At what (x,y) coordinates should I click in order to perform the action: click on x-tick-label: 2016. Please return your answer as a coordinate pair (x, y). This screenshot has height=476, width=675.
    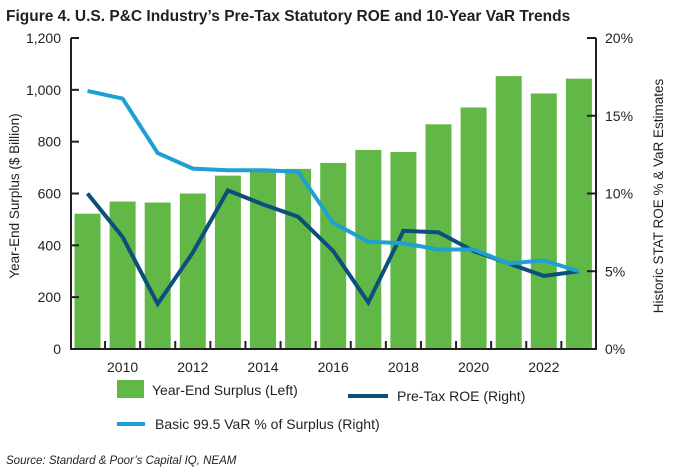
    Looking at the image, I should click on (333, 367).